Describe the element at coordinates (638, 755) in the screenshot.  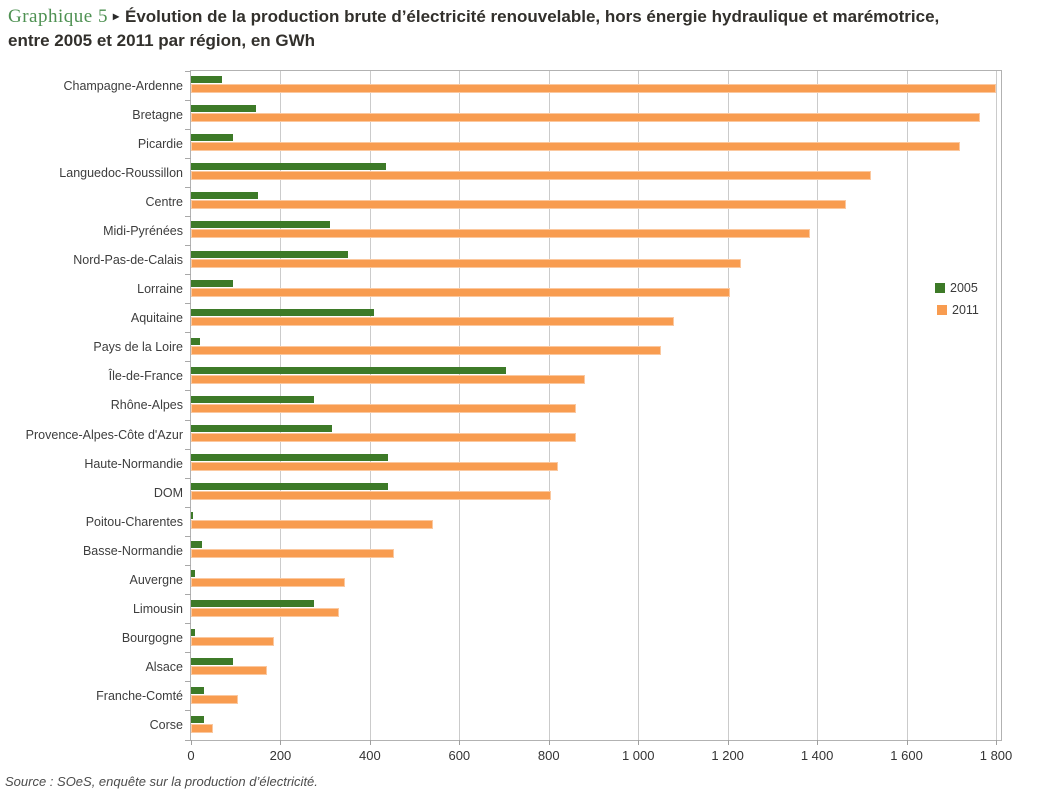
I see `x-tick-label: 1 000` at that location.